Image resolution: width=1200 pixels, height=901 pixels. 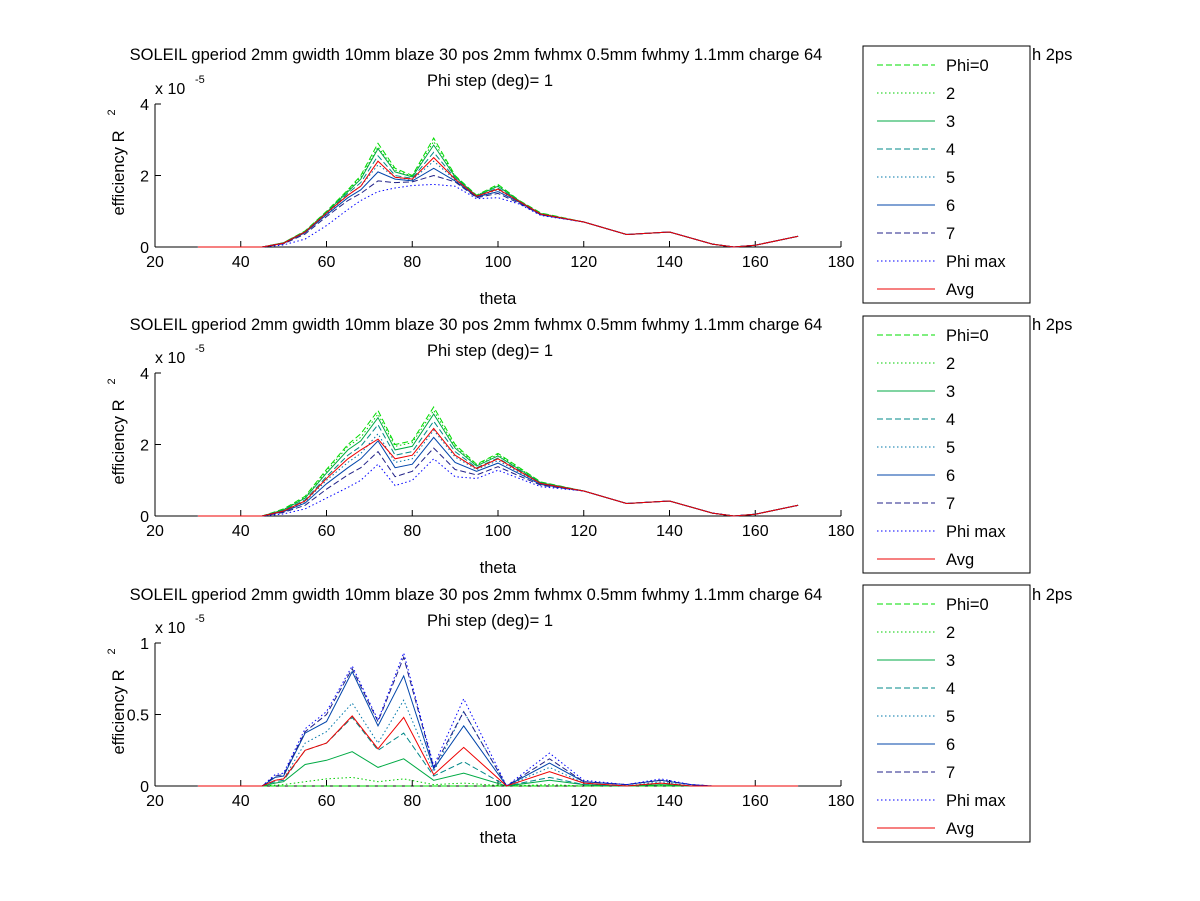 What do you see at coordinates (138, 716) in the screenshot?
I see `y-tick-label: 0.5` at bounding box center [138, 716].